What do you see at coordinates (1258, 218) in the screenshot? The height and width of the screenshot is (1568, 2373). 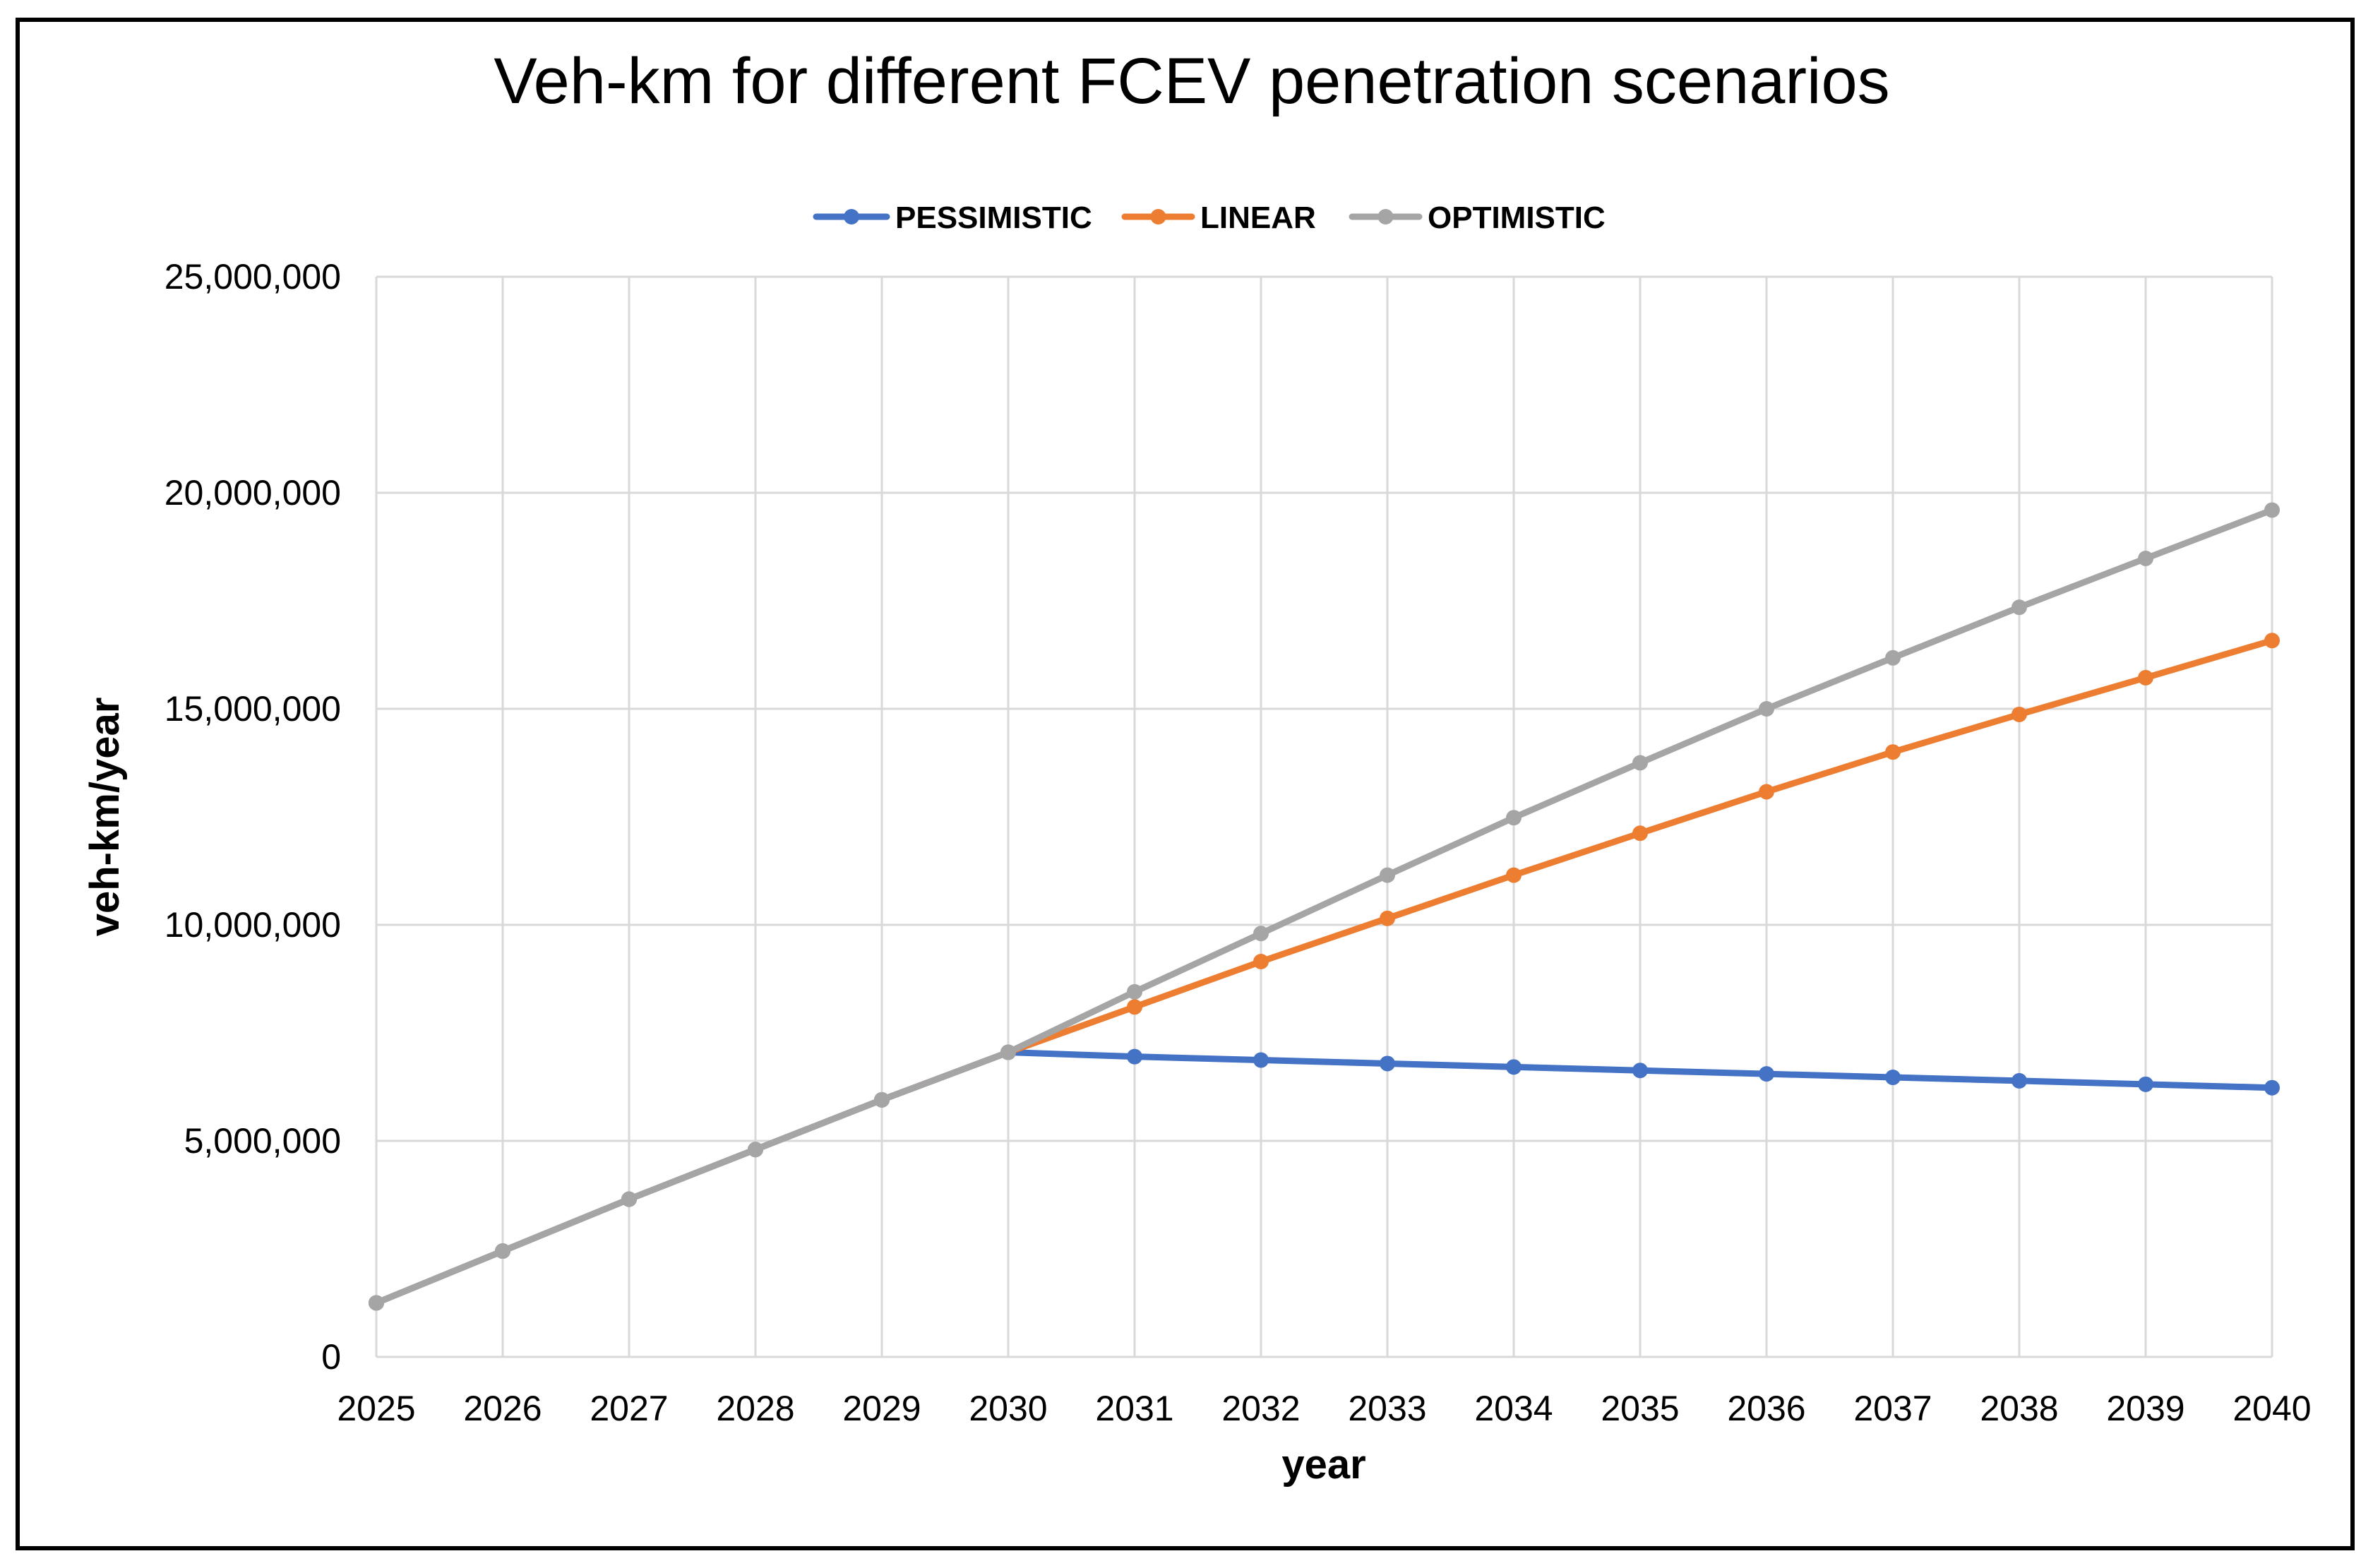 I see `legend-label: LINEAR` at bounding box center [1258, 218].